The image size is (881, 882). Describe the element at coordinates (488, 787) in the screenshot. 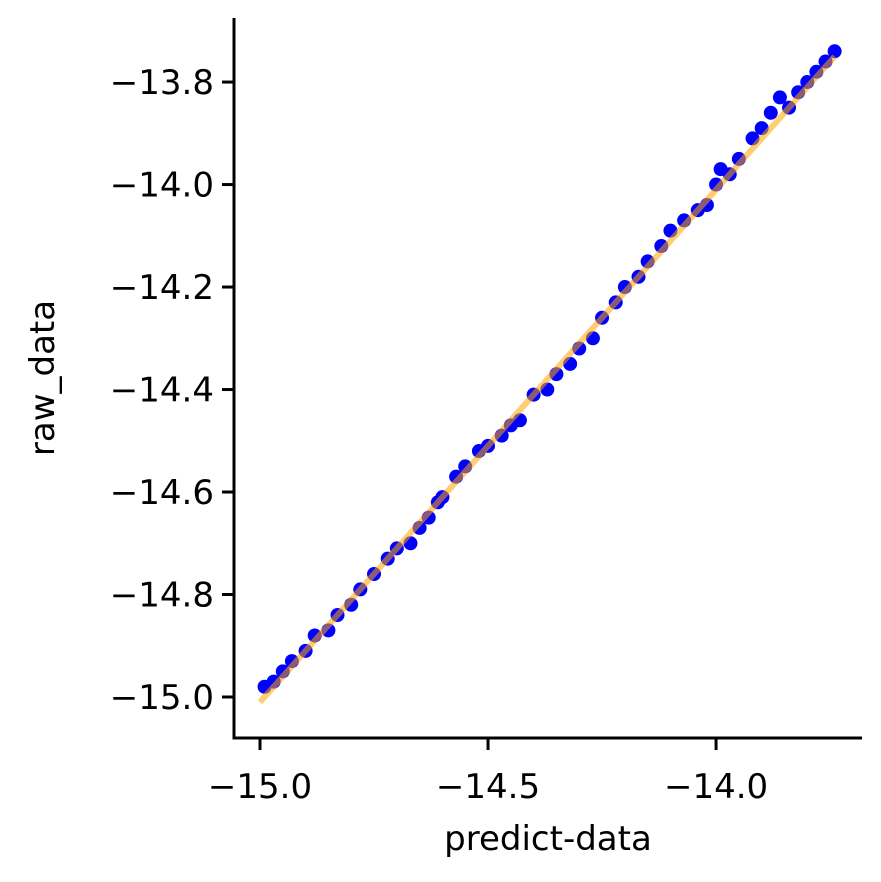

I see `x-tick-label: −14.5` at that location.